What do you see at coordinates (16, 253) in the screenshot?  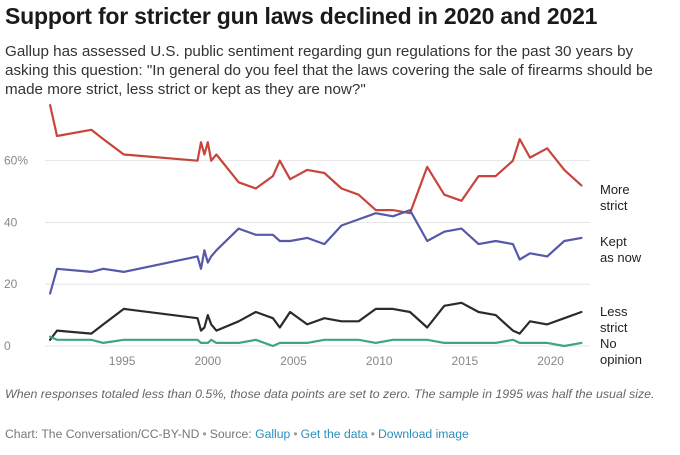 I see `y-tick-labels: 0 20 40 60%` at bounding box center [16, 253].